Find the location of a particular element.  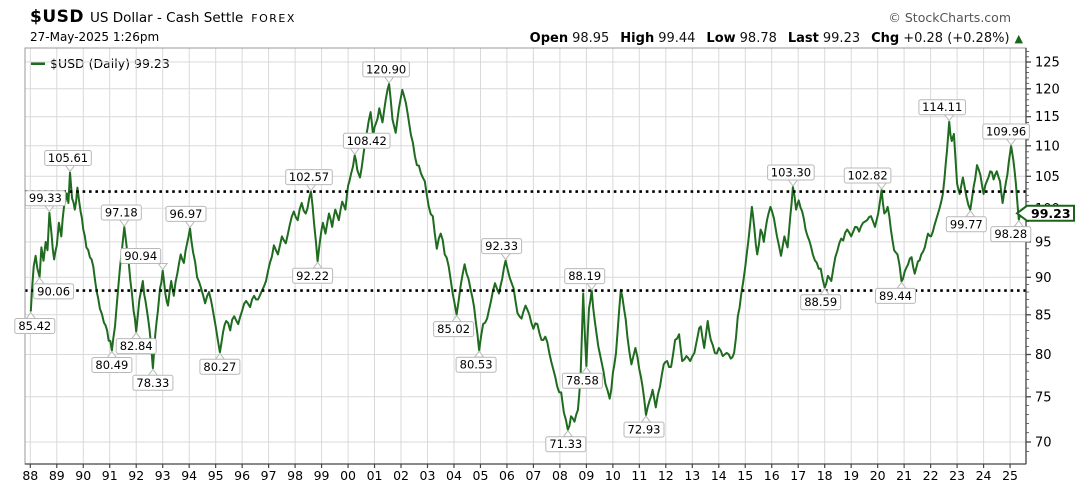

symbol-label: $USD is located at coordinates (57, 17).